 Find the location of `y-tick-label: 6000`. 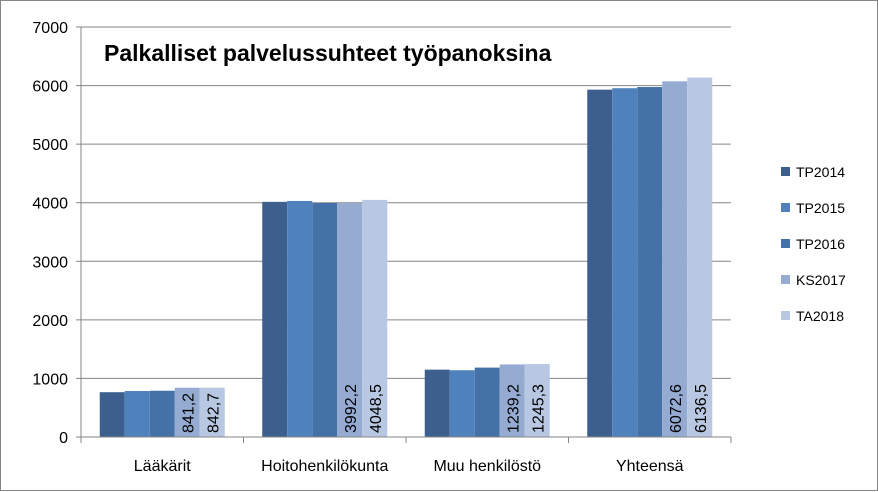

y-tick-label: 6000 is located at coordinates (50, 87).